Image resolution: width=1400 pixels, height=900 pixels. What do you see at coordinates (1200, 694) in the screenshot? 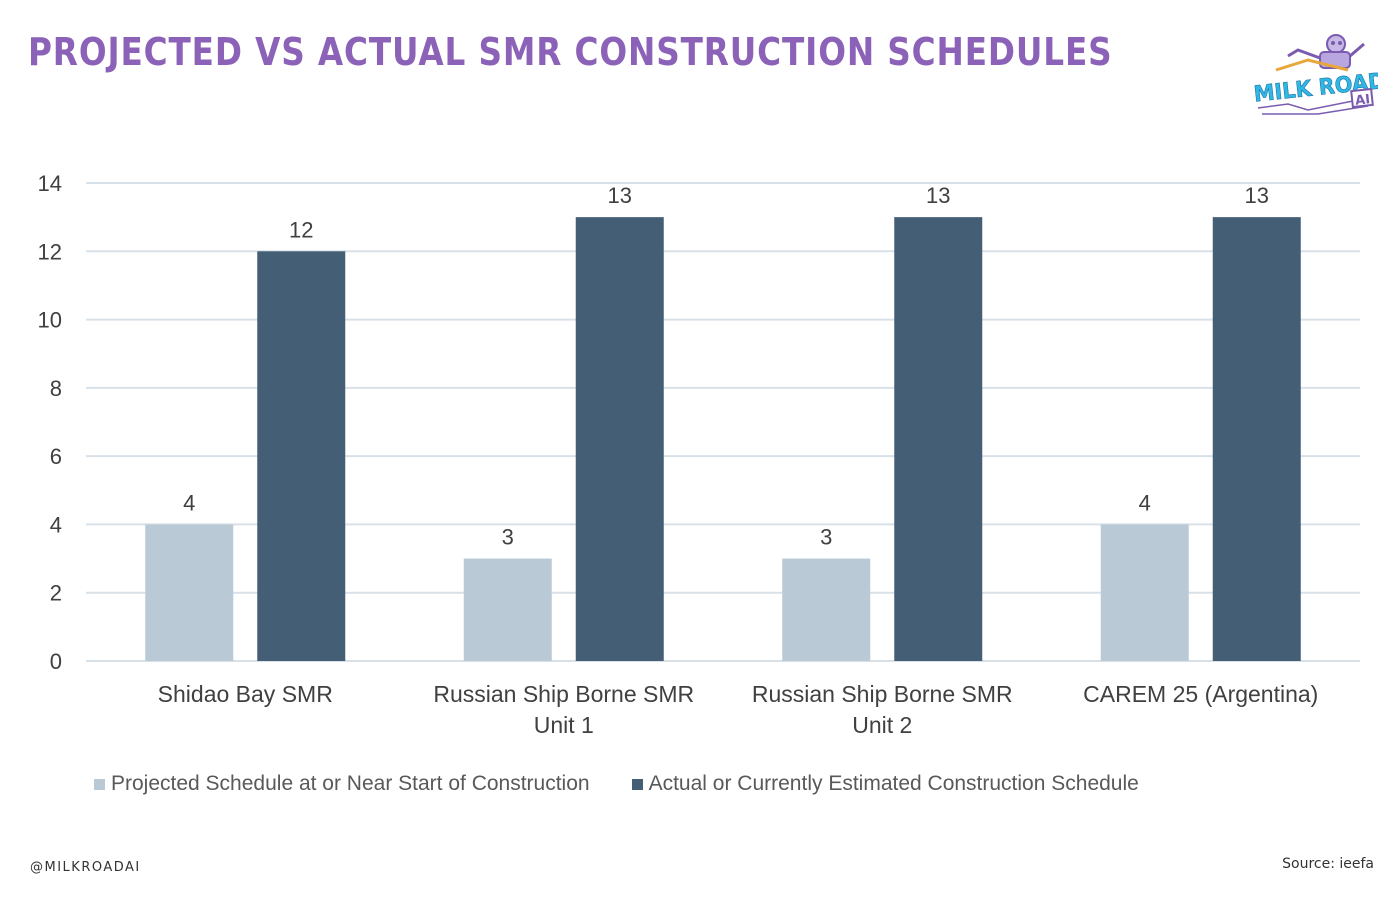
I see `x-tick-label: CAREM 25 (Argentina)` at bounding box center [1200, 694].